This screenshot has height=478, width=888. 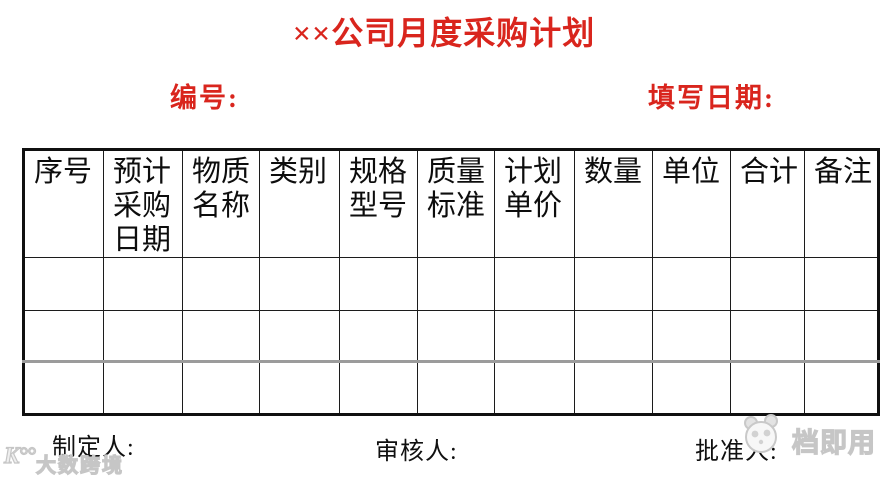 What do you see at coordinates (19, 455) in the screenshot?
I see `bottom-left-watermark-logo-icon: K°°` at bounding box center [19, 455].